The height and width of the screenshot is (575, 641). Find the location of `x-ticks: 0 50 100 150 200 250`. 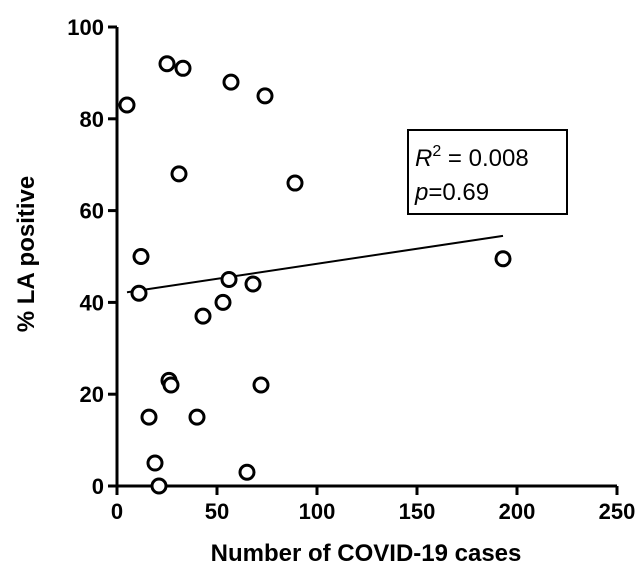

x-ticks: 0 50 100 150 200 250 is located at coordinates (373, 505).